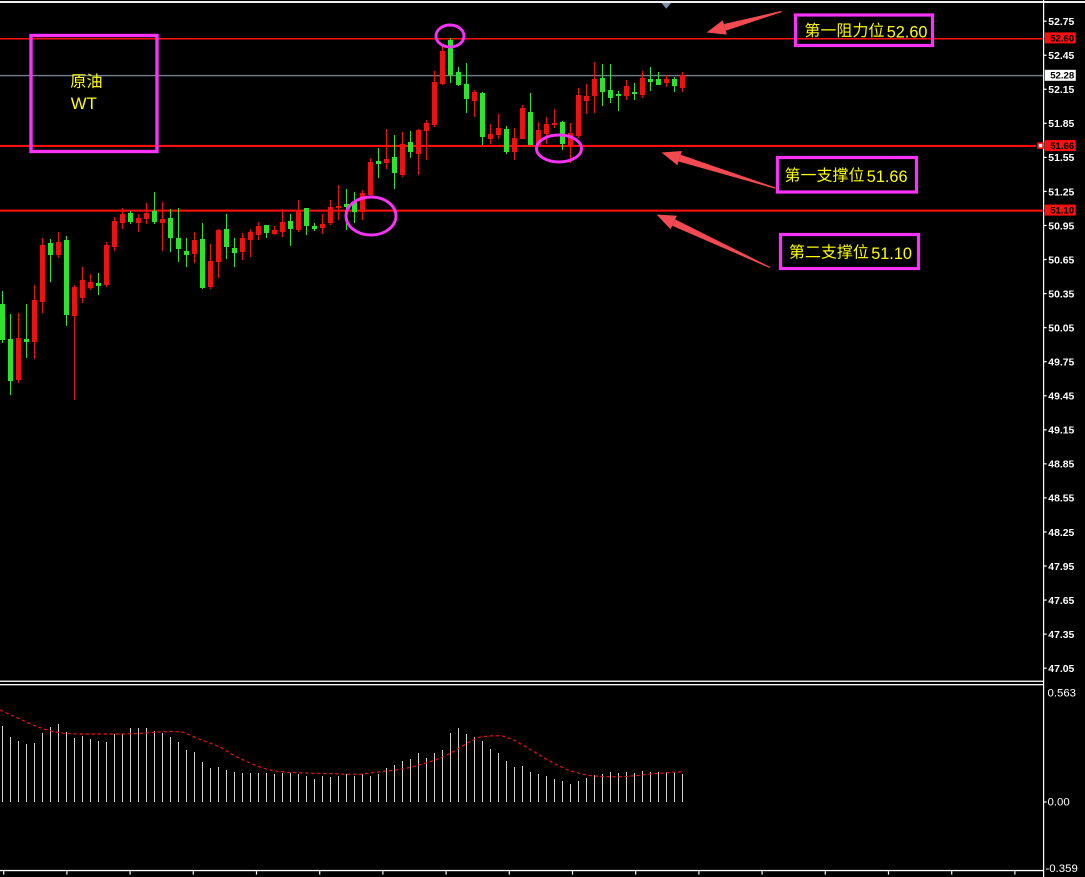  I want to click on svg-text: 48.55, so click(1061, 499).